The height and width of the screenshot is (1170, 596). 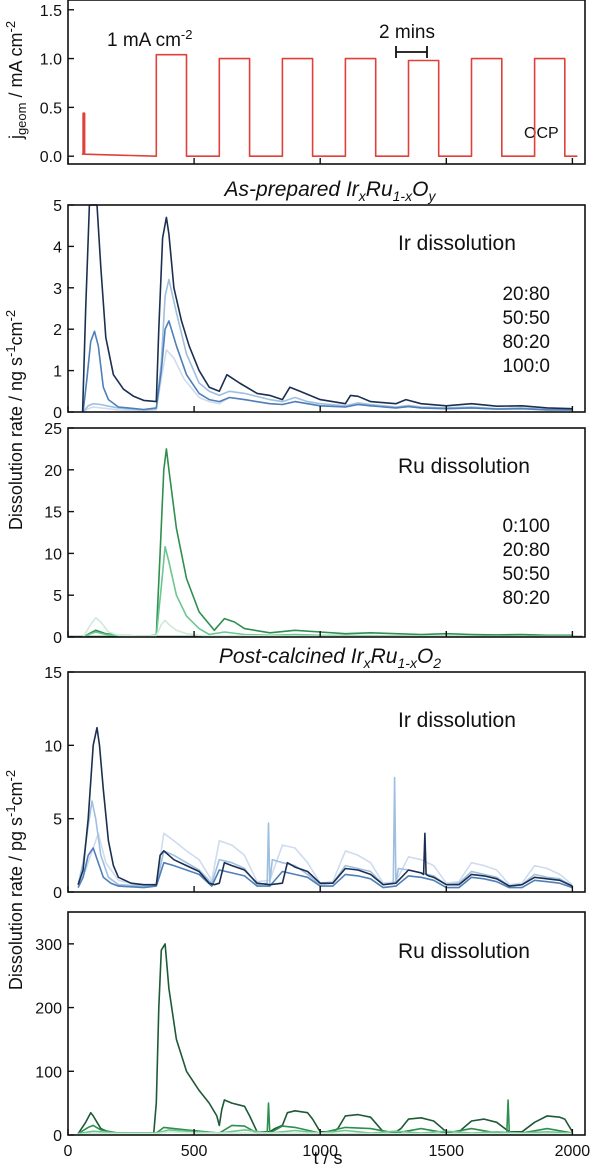 I want to click on y-tick-label-postcal_ru-1: 100, so click(x=48, y=1072).